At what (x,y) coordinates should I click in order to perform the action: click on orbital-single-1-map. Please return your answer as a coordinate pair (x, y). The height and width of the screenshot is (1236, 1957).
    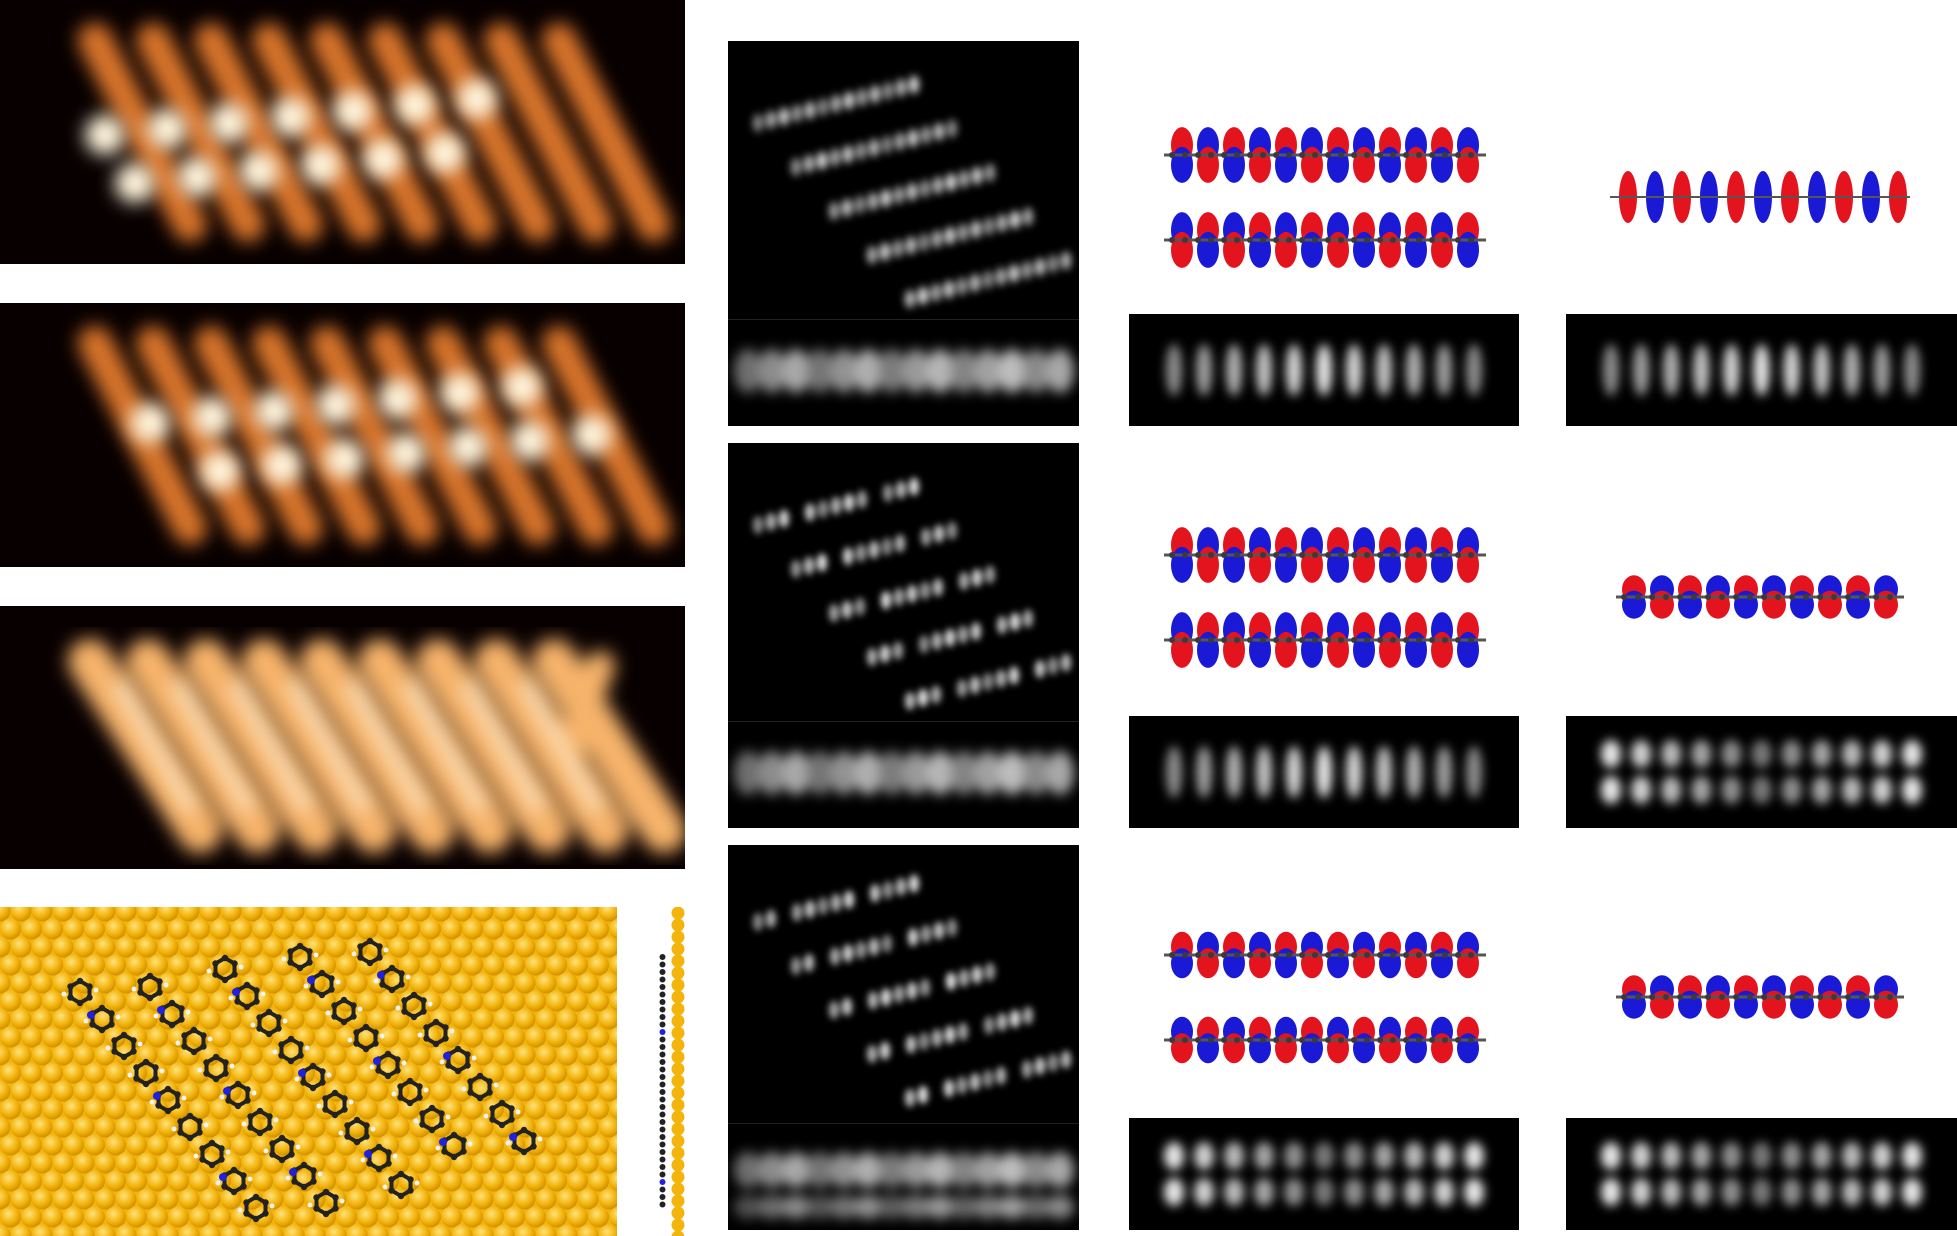
    Looking at the image, I should click on (1761, 370).